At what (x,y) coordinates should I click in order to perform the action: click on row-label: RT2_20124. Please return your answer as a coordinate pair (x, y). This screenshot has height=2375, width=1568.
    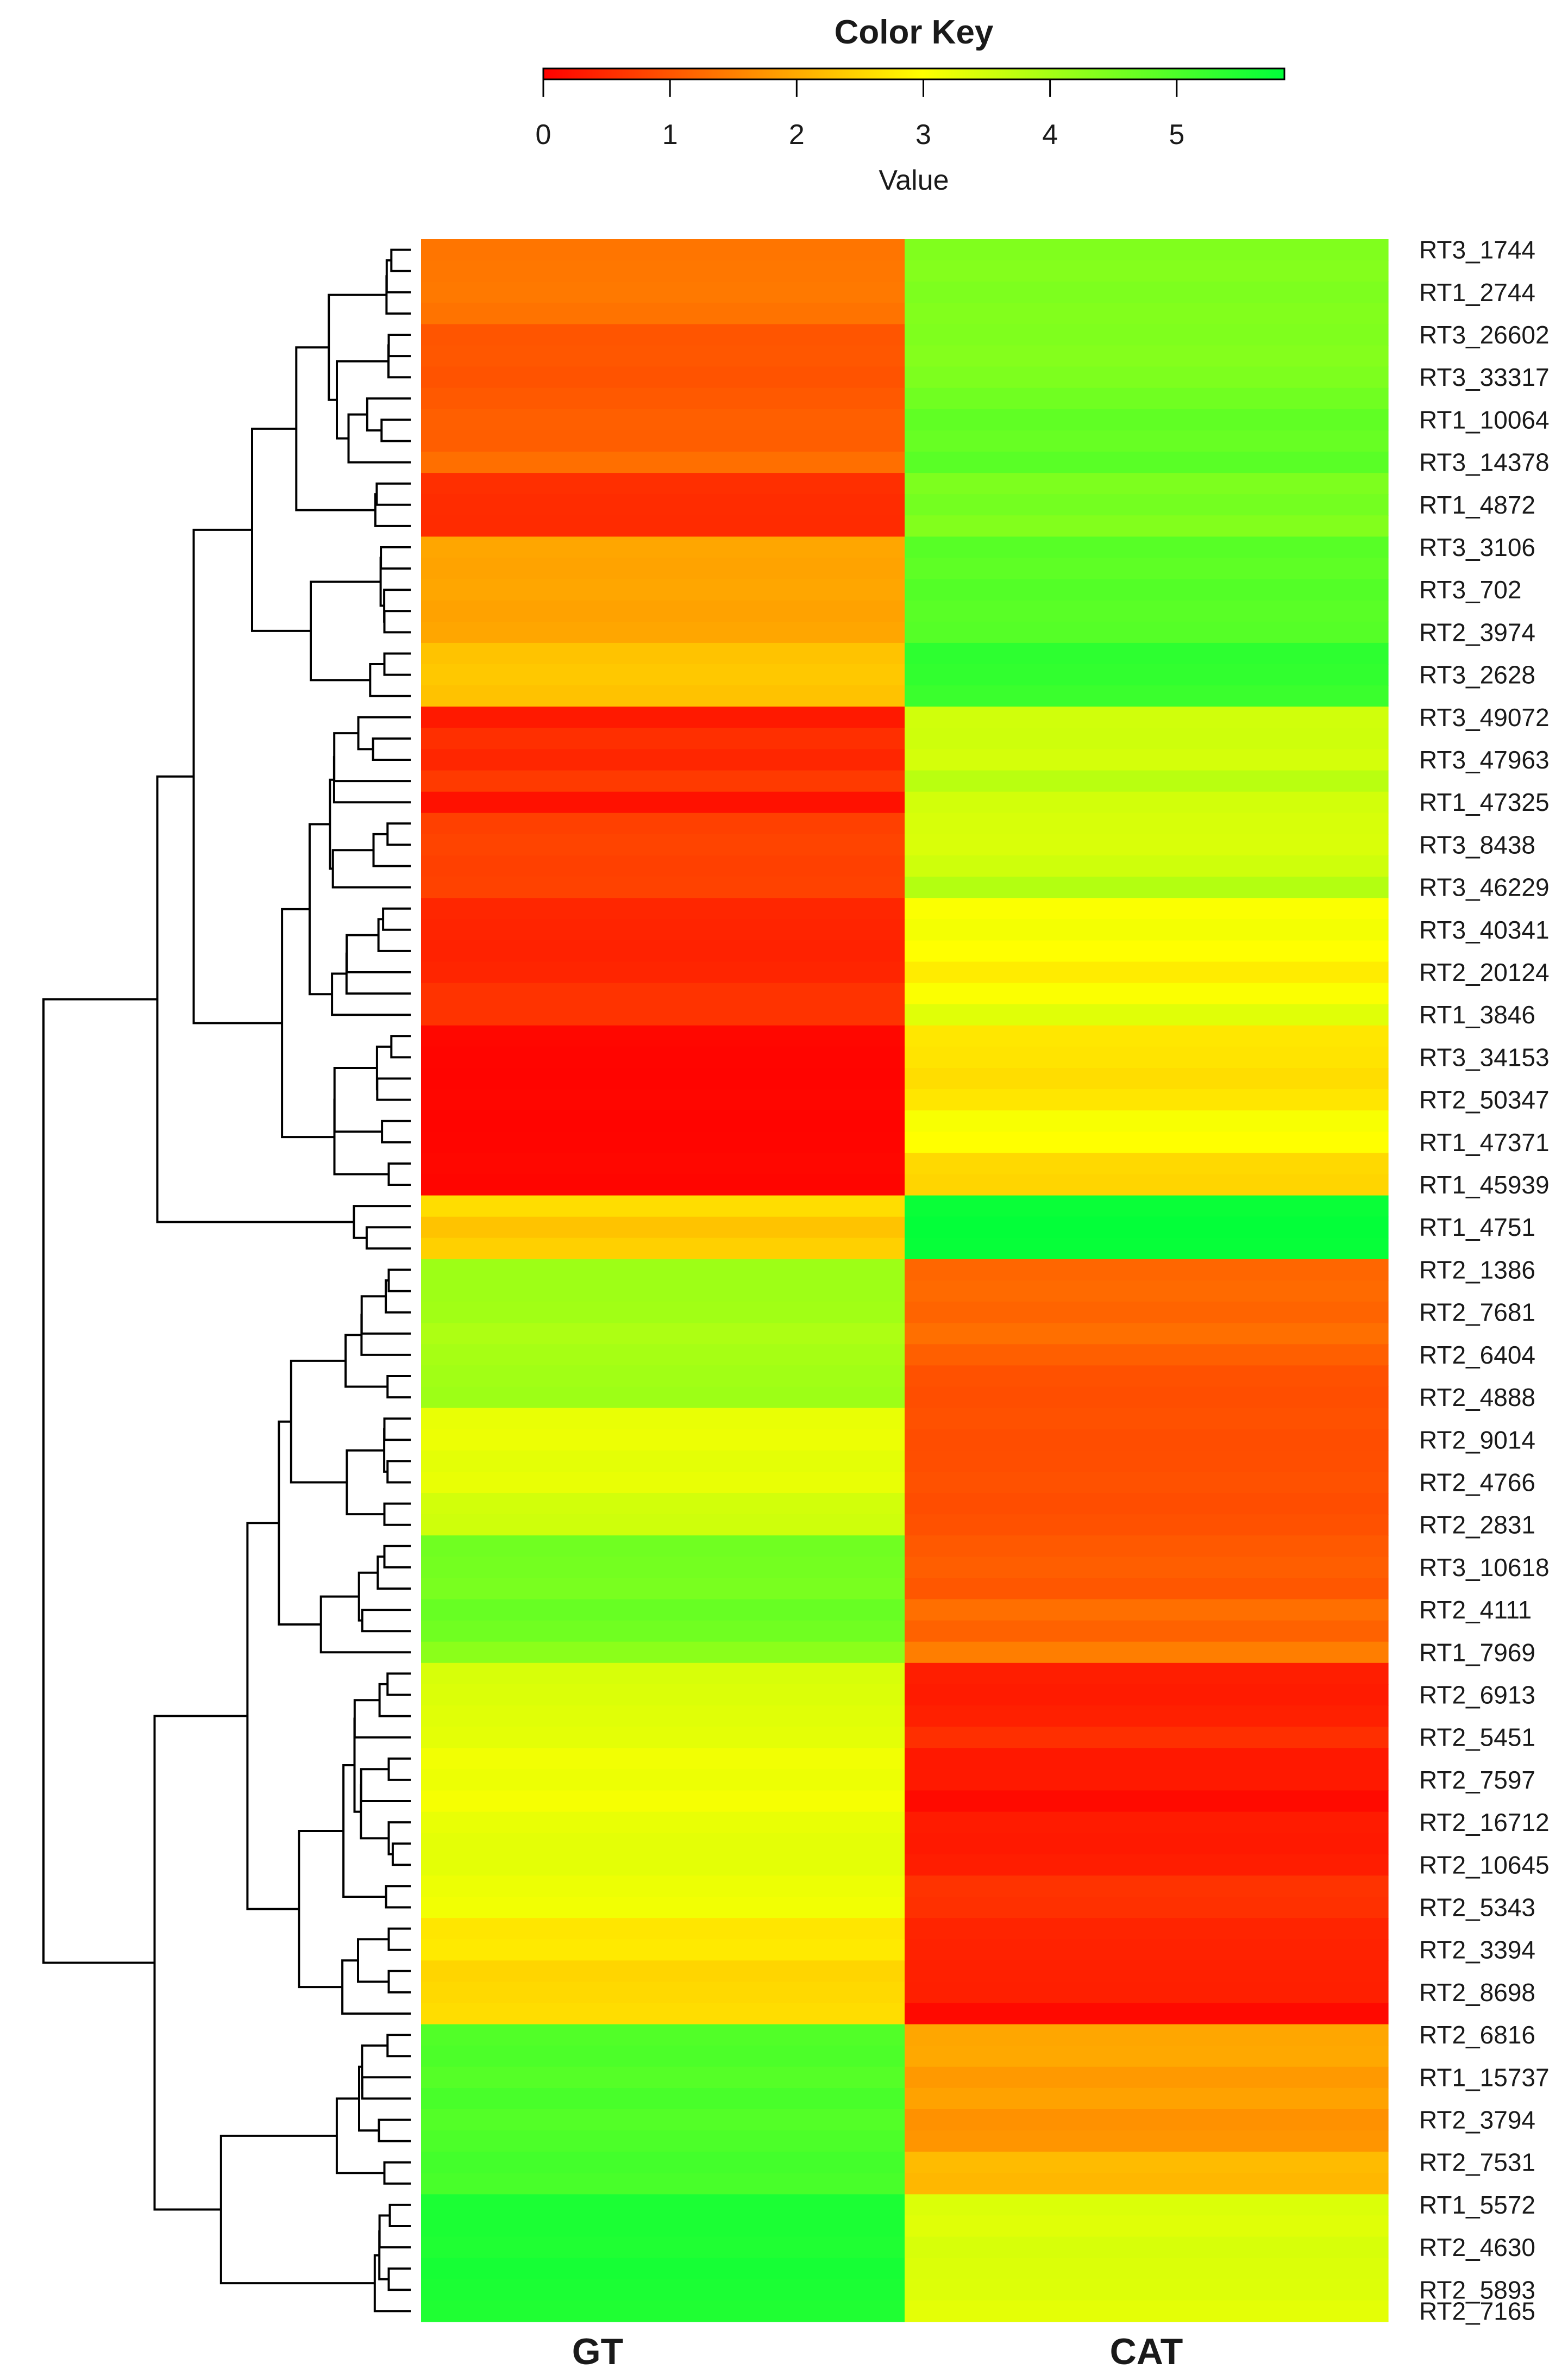
    Looking at the image, I should click on (1484, 972).